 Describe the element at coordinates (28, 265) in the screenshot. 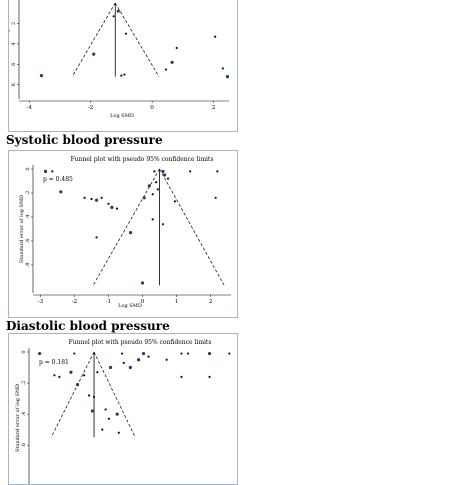

I see `y-tick-label: .8` at that location.